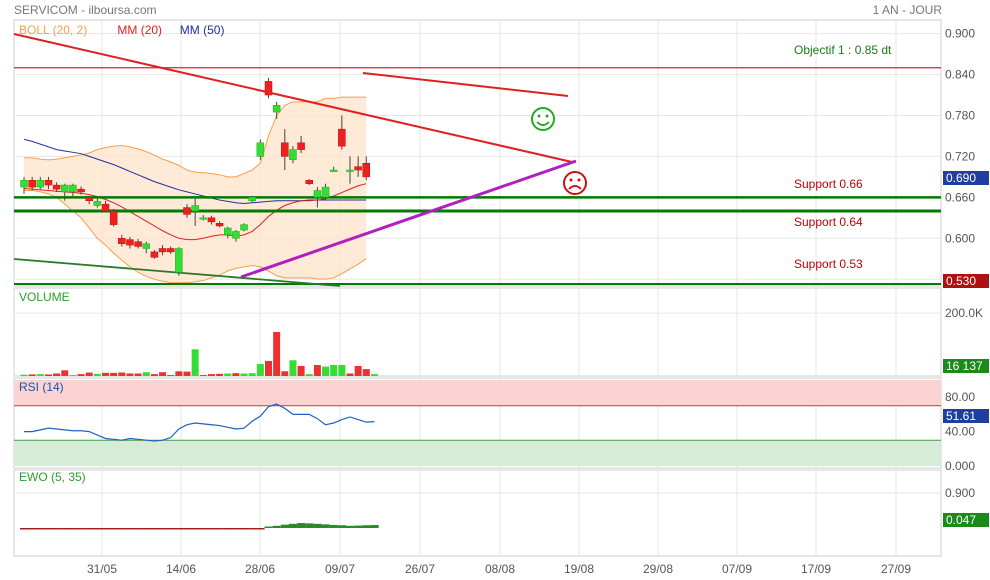 Image resolution: width=990 pixels, height=580 pixels. What do you see at coordinates (966, 281) in the screenshot?
I see `support-badge` at bounding box center [966, 281].